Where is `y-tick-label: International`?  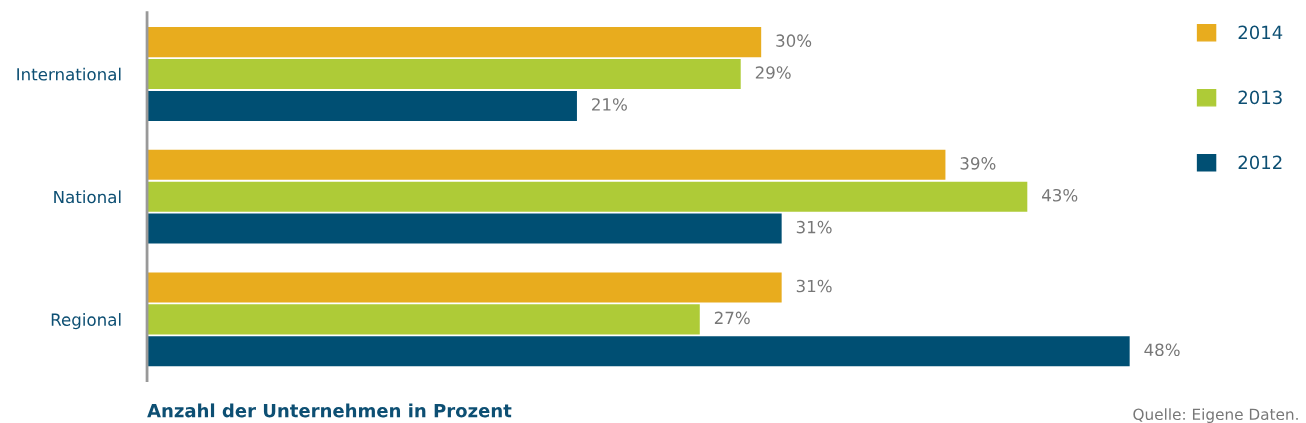 y-tick-label: International is located at coordinates (69, 74).